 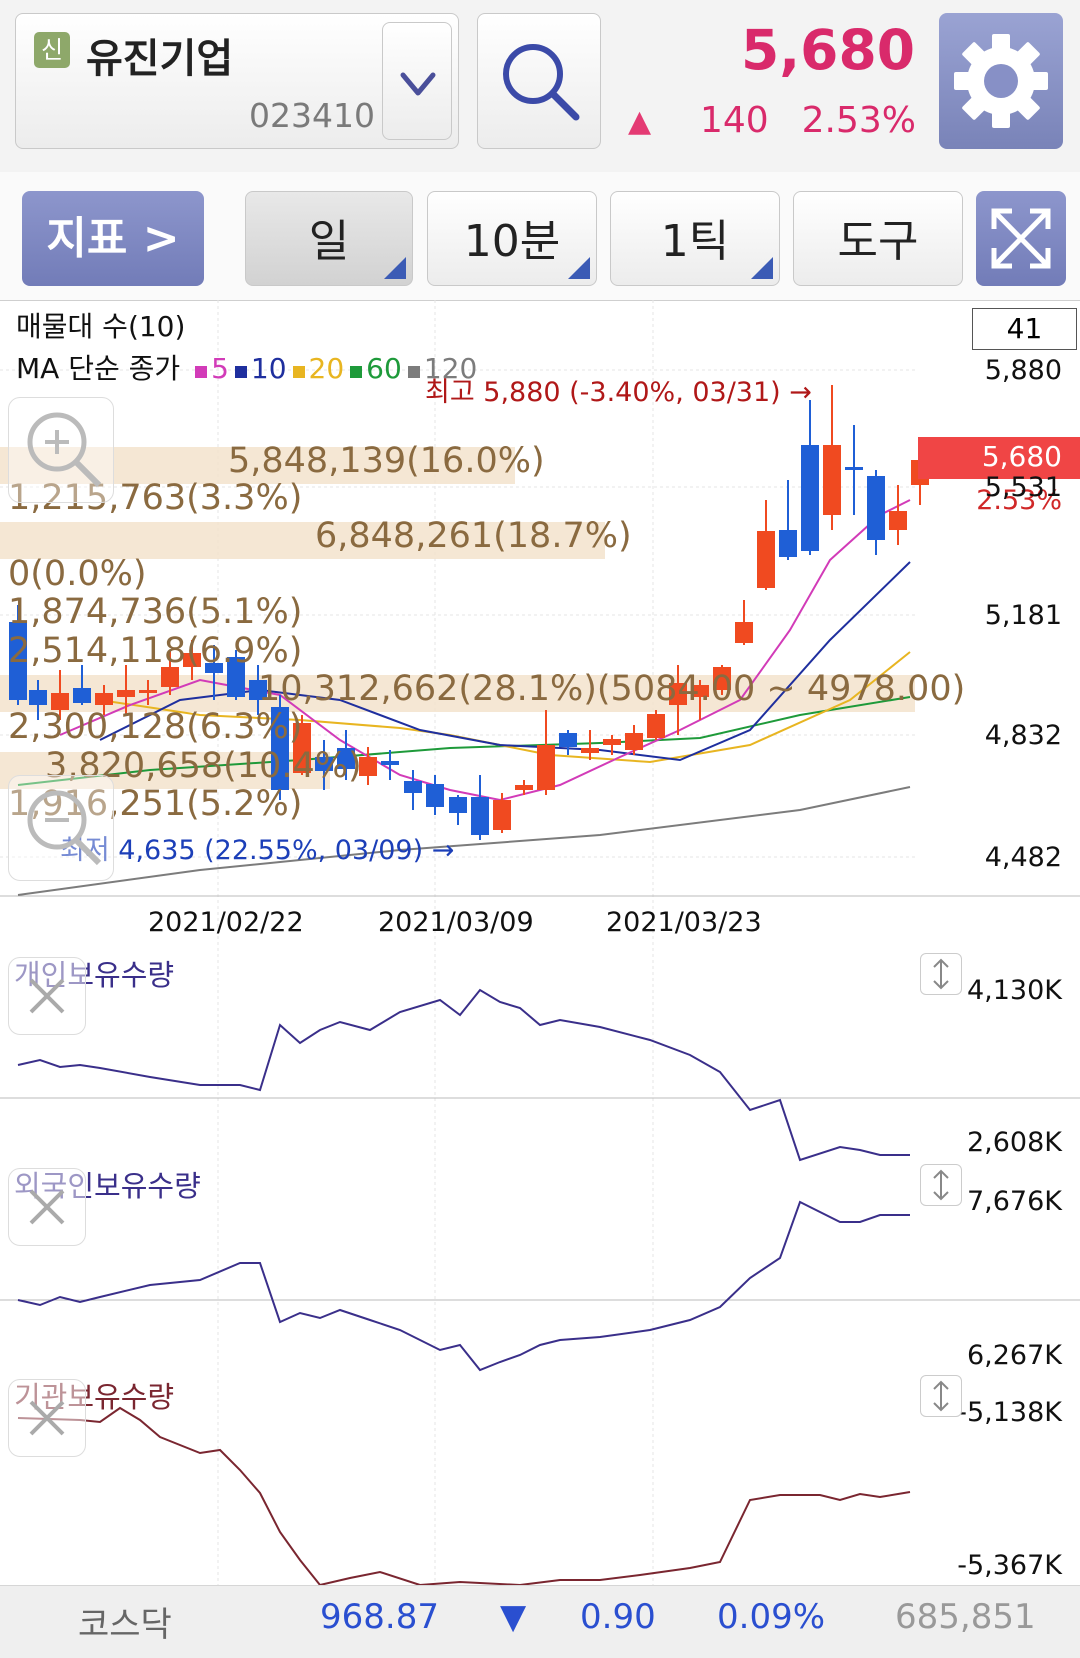 I want to click on panel-min-label: 2,608K, so click(x=1014, y=1142).